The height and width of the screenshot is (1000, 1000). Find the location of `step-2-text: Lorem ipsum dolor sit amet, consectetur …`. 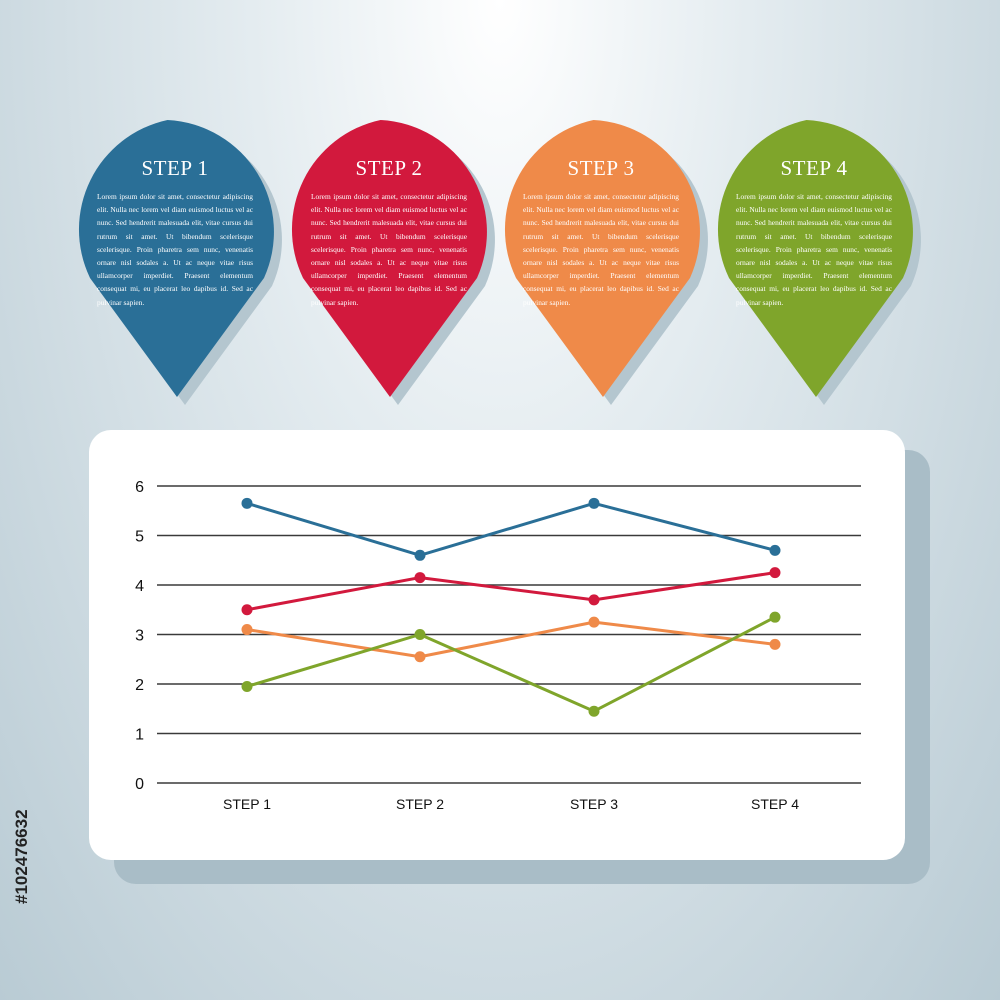

step-2-text: Lorem ipsum dolor sit amet, consectetur … is located at coordinates (389, 249).